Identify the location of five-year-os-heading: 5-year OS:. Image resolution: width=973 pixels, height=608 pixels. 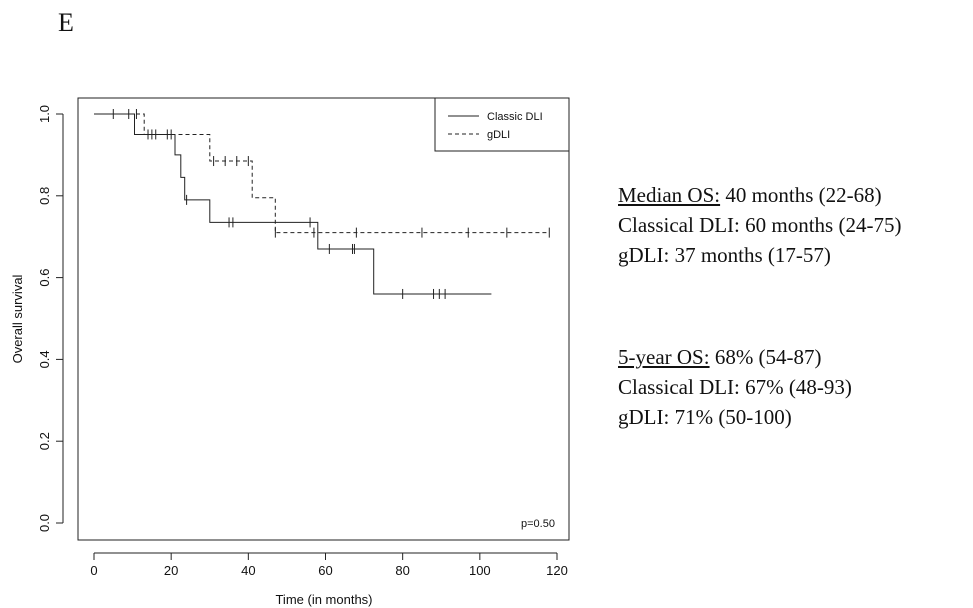
(664, 357).